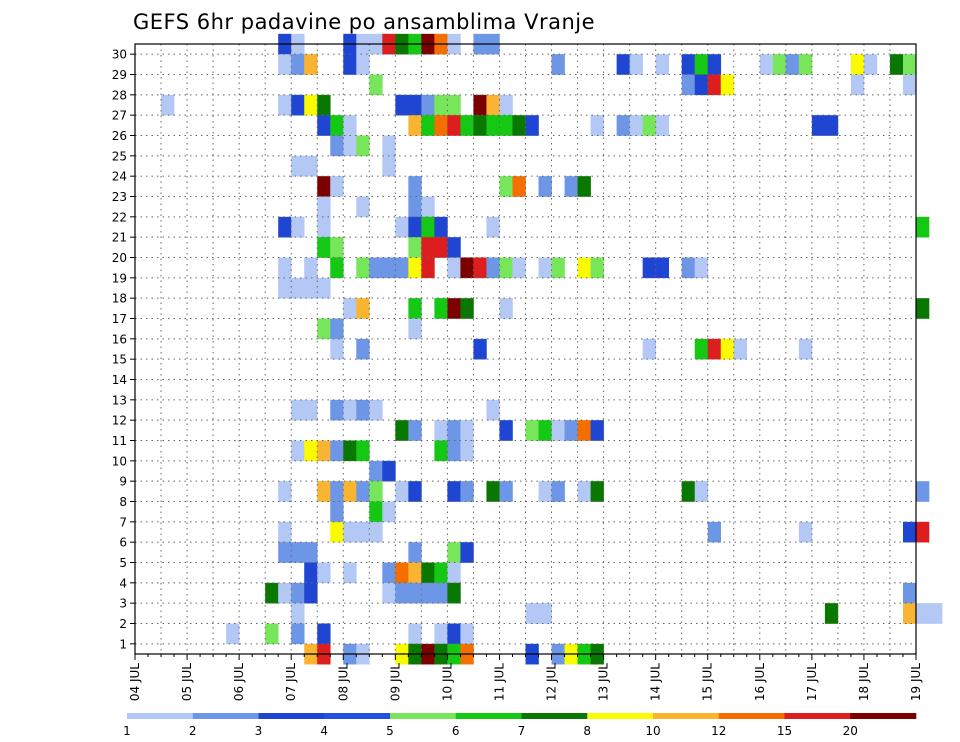 The image size is (960, 742). What do you see at coordinates (123, 522) in the screenshot?
I see `y-tick-label: 7` at bounding box center [123, 522].